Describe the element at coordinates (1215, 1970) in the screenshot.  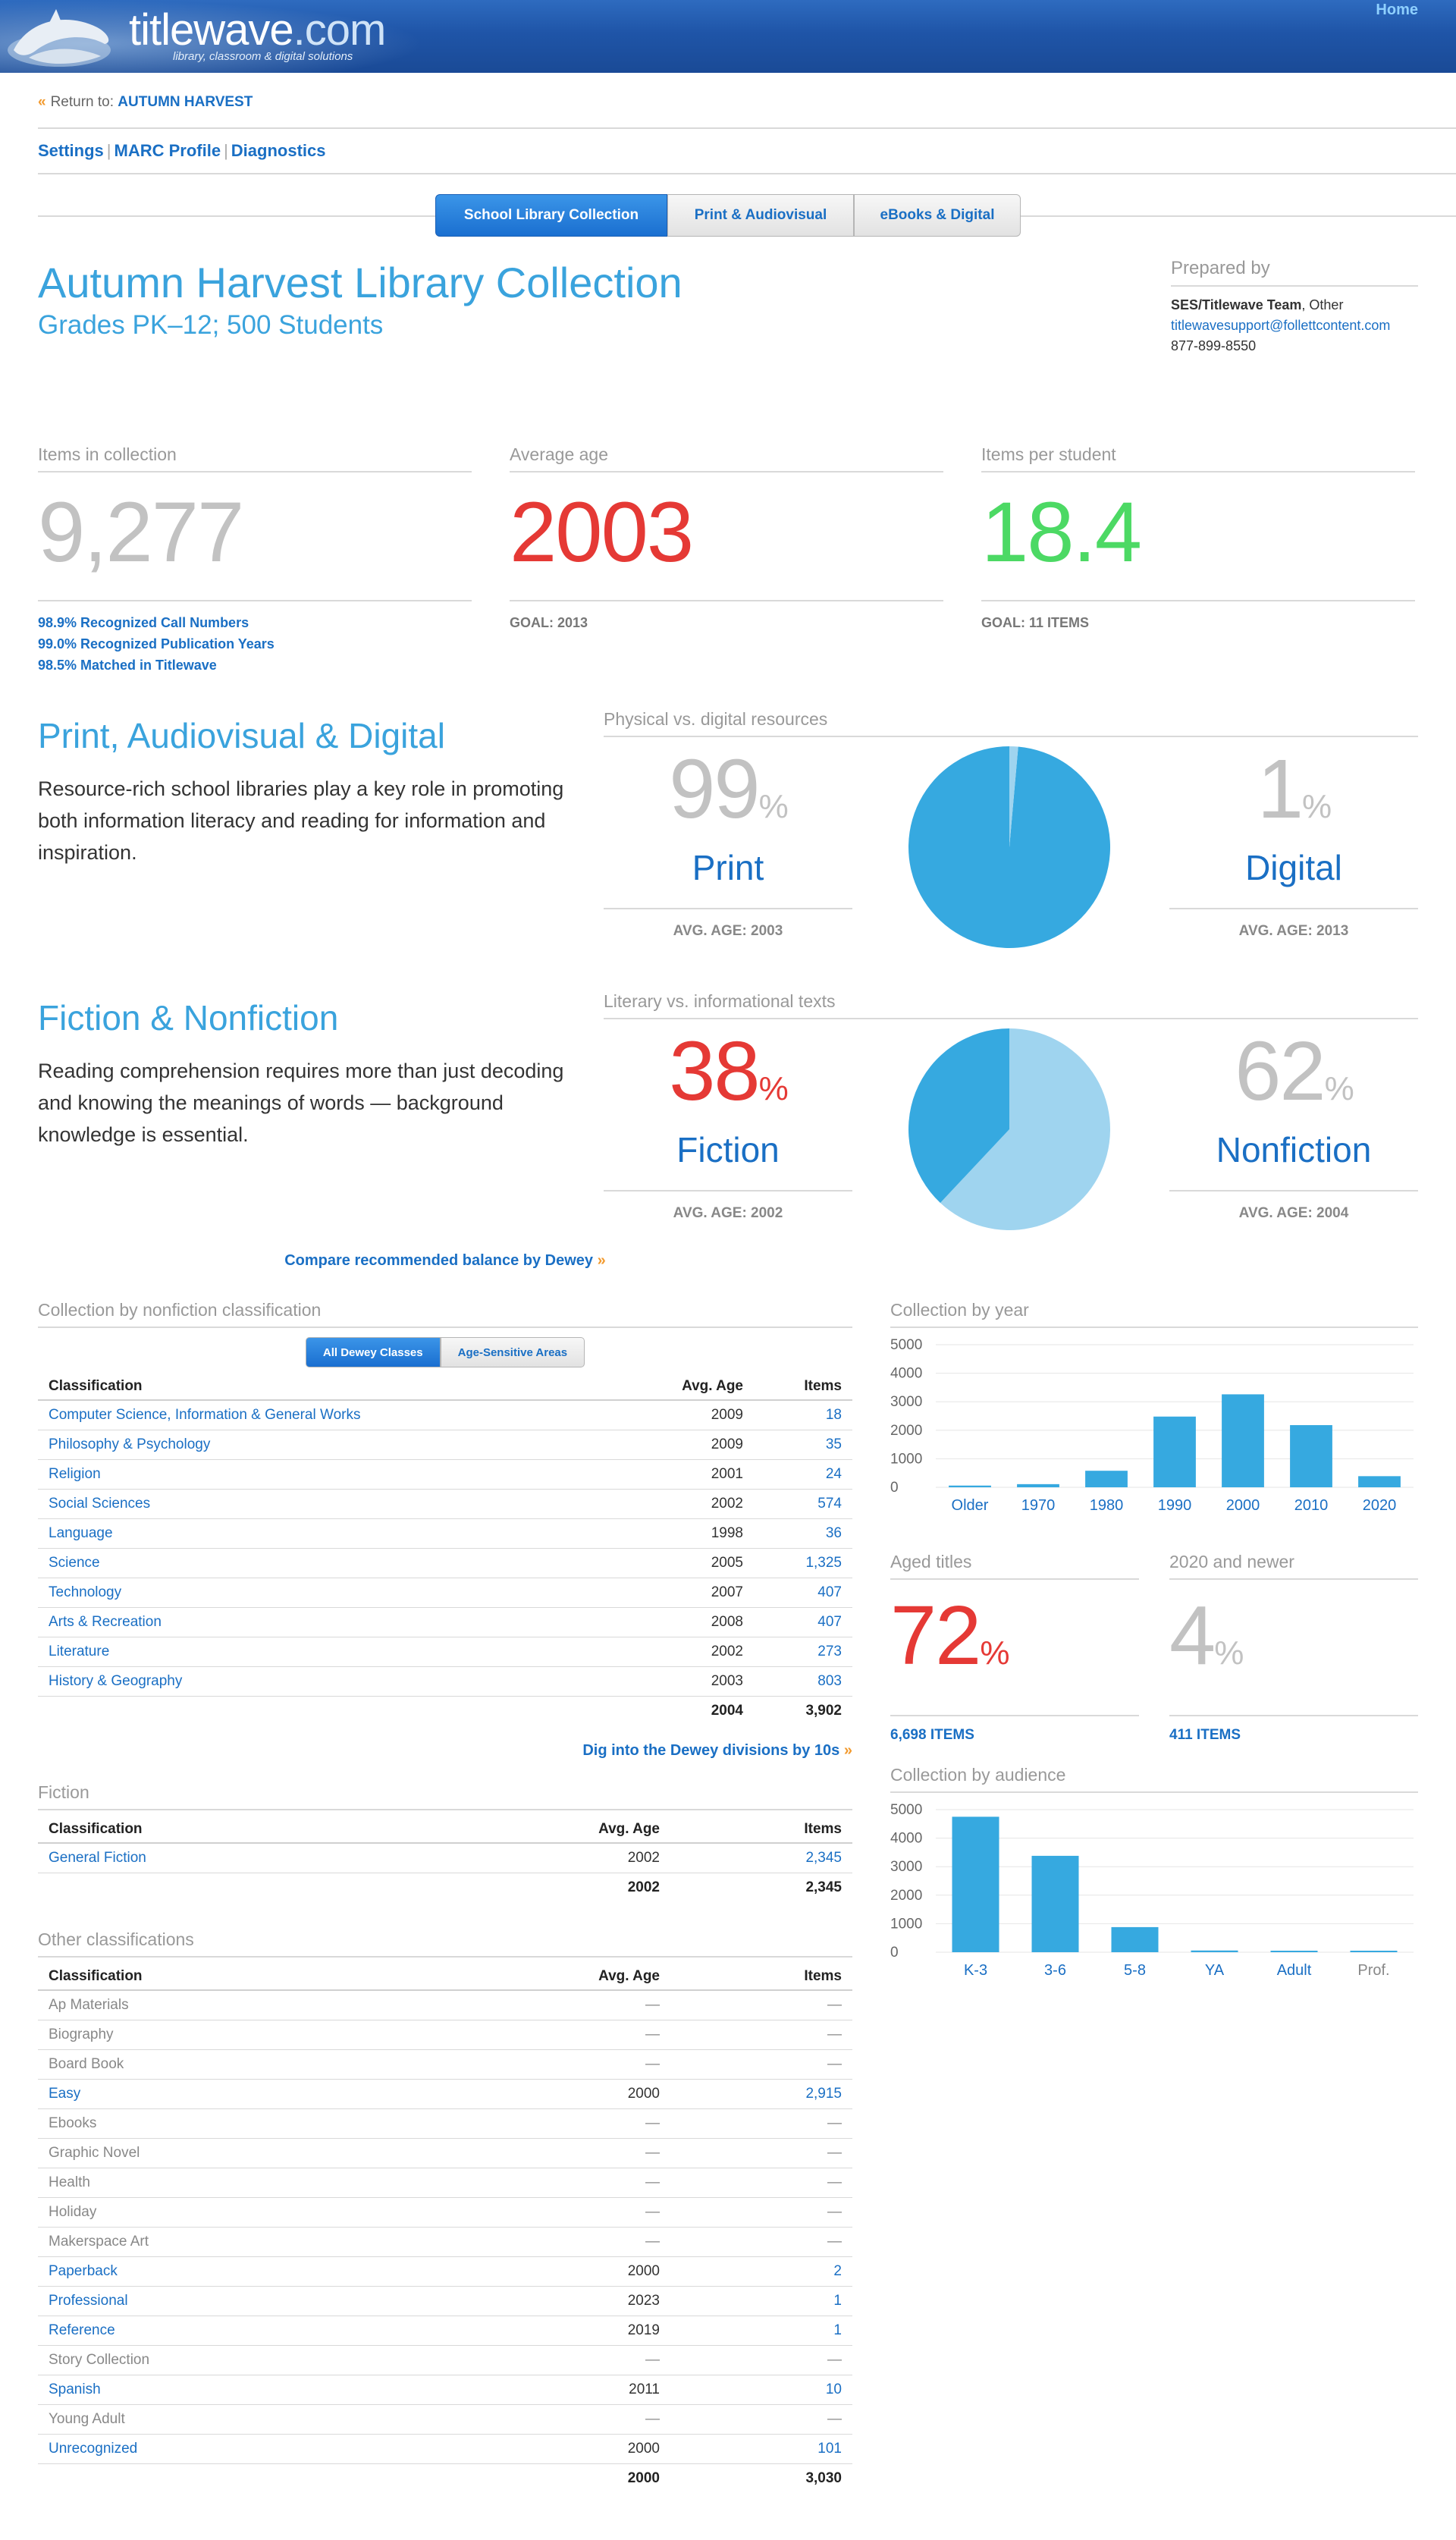
I see `x-tick-label: YA` at that location.